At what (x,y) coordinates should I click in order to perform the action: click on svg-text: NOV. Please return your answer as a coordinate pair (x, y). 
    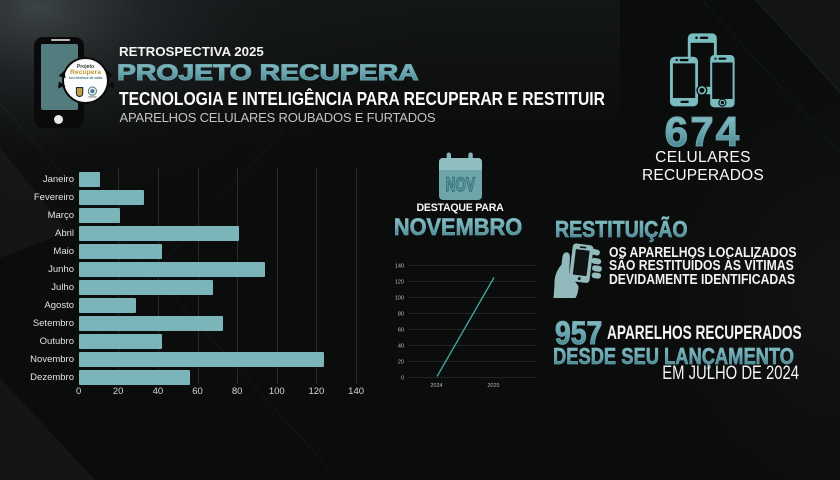
    Looking at the image, I should click on (461, 184).